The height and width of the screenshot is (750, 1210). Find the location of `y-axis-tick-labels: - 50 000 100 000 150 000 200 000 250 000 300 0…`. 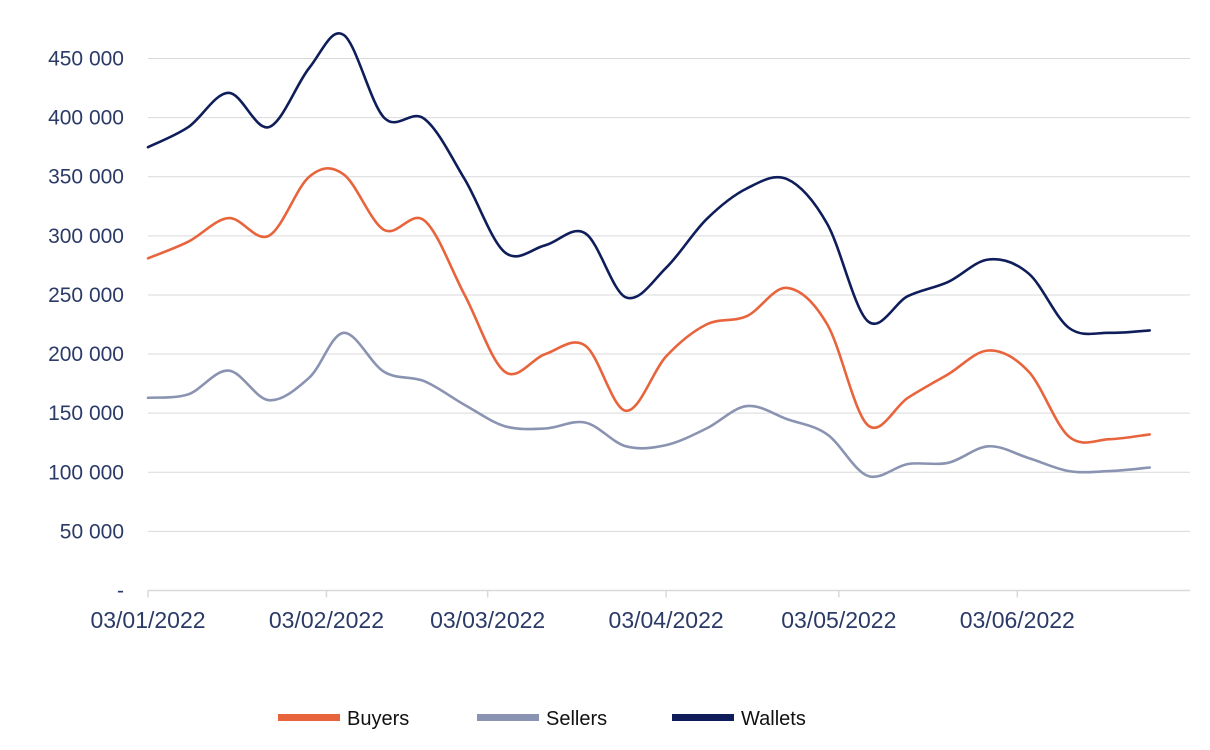

y-axis-tick-labels: - 50 000 100 000 150 000 200 000 250 000 300 0… is located at coordinates (86, 325).